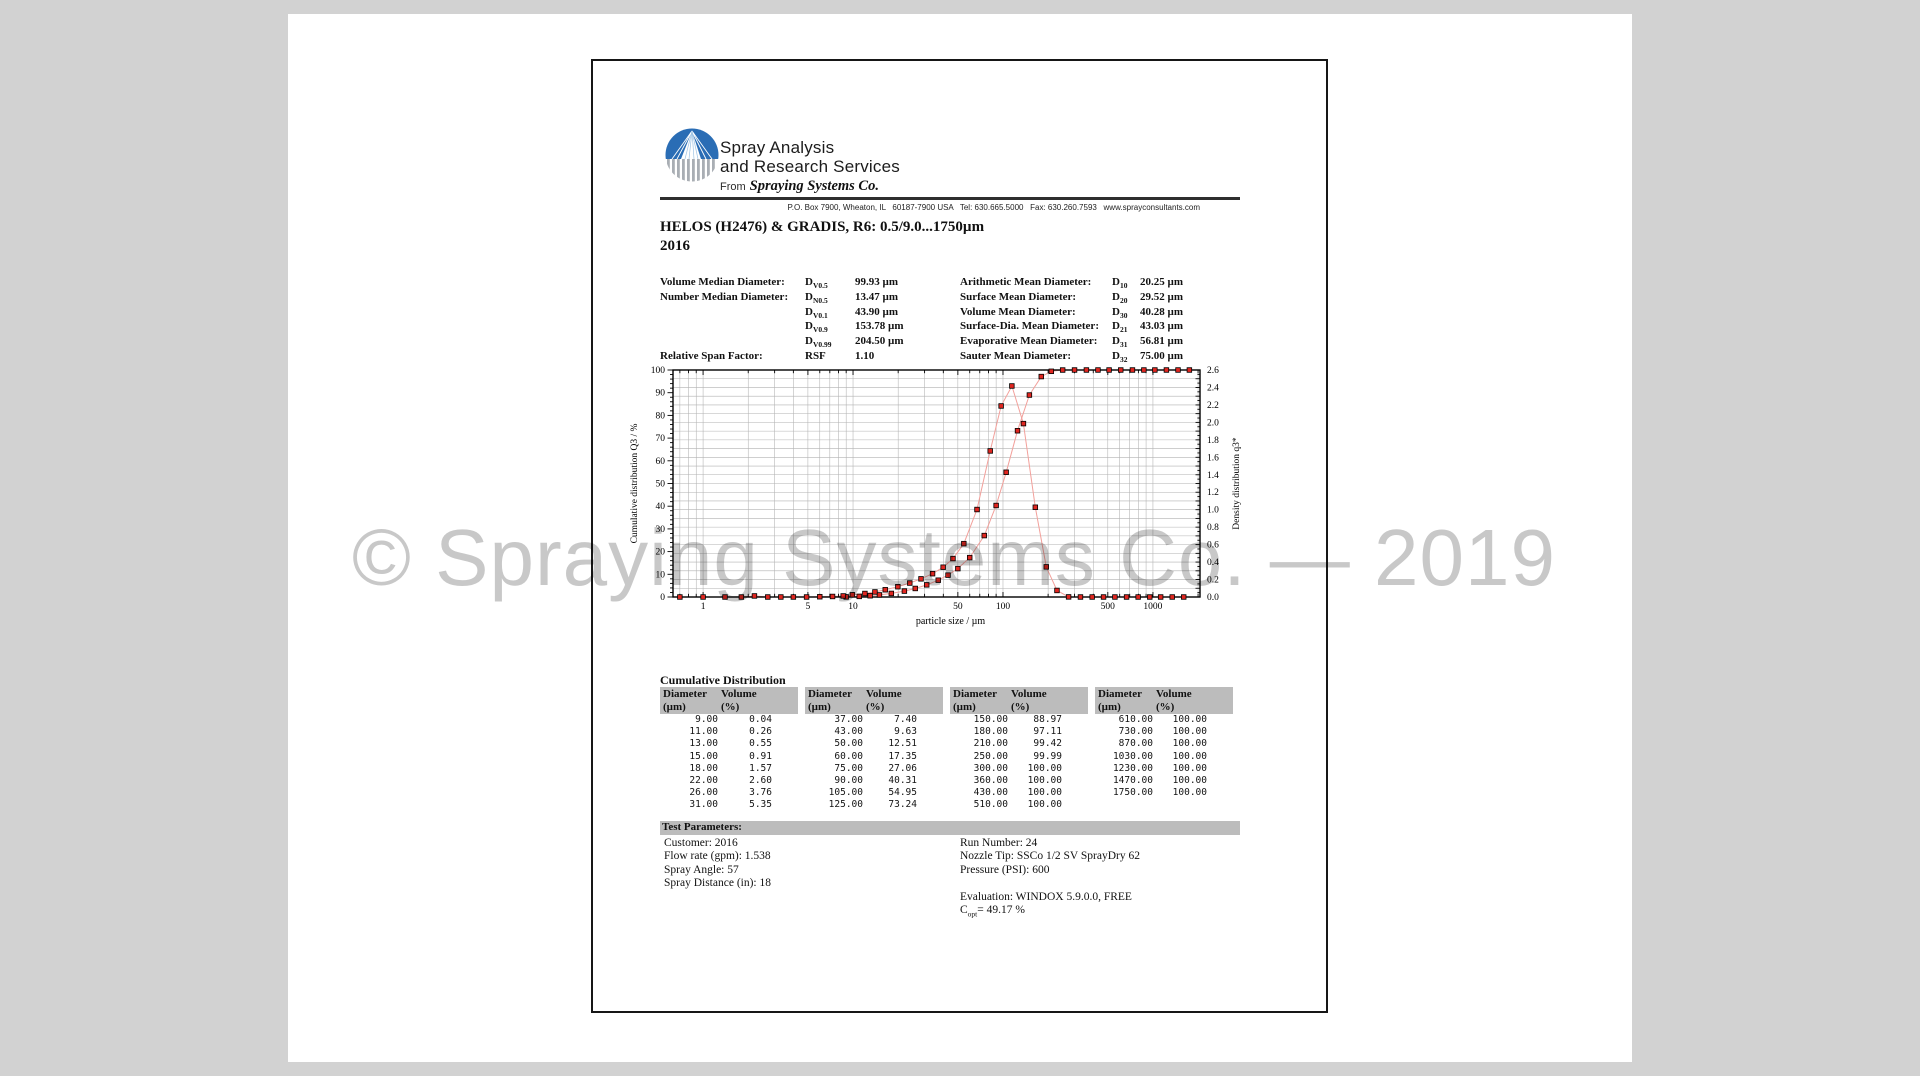 Image resolution: width=1920 pixels, height=1076 pixels. I want to click on brand-company-line: From Spraying Systems Co., so click(799, 186).